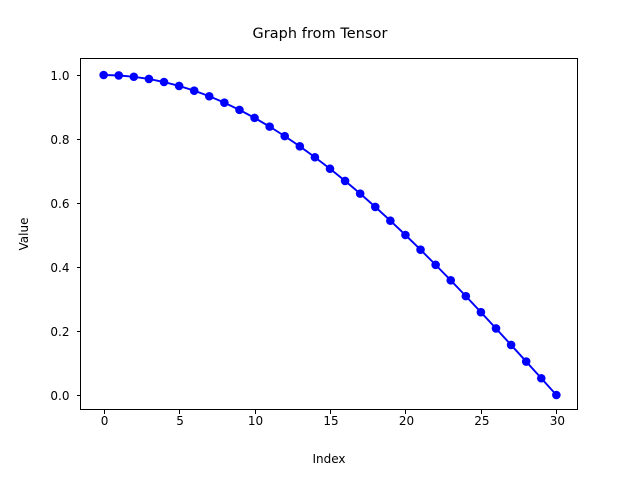 Image resolution: width=640 pixels, height=480 pixels. Describe the element at coordinates (60, 332) in the screenshot. I see `y-axis-tick-label: 0.2` at that location.